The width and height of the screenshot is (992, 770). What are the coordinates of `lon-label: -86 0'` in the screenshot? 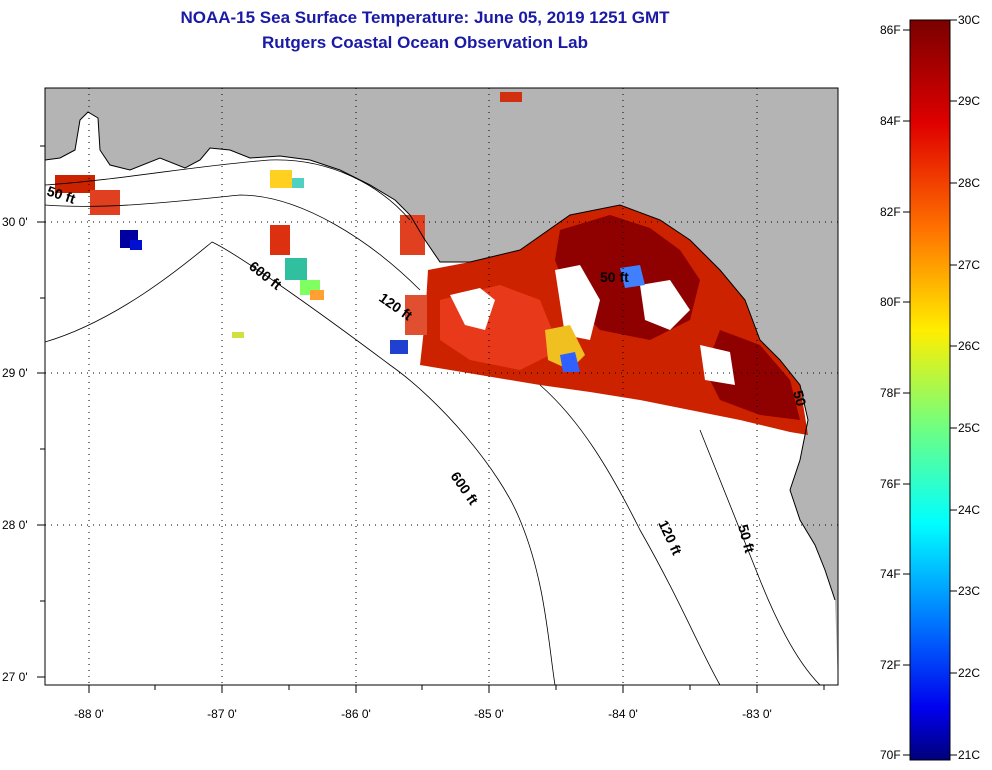 It's located at (356, 714).